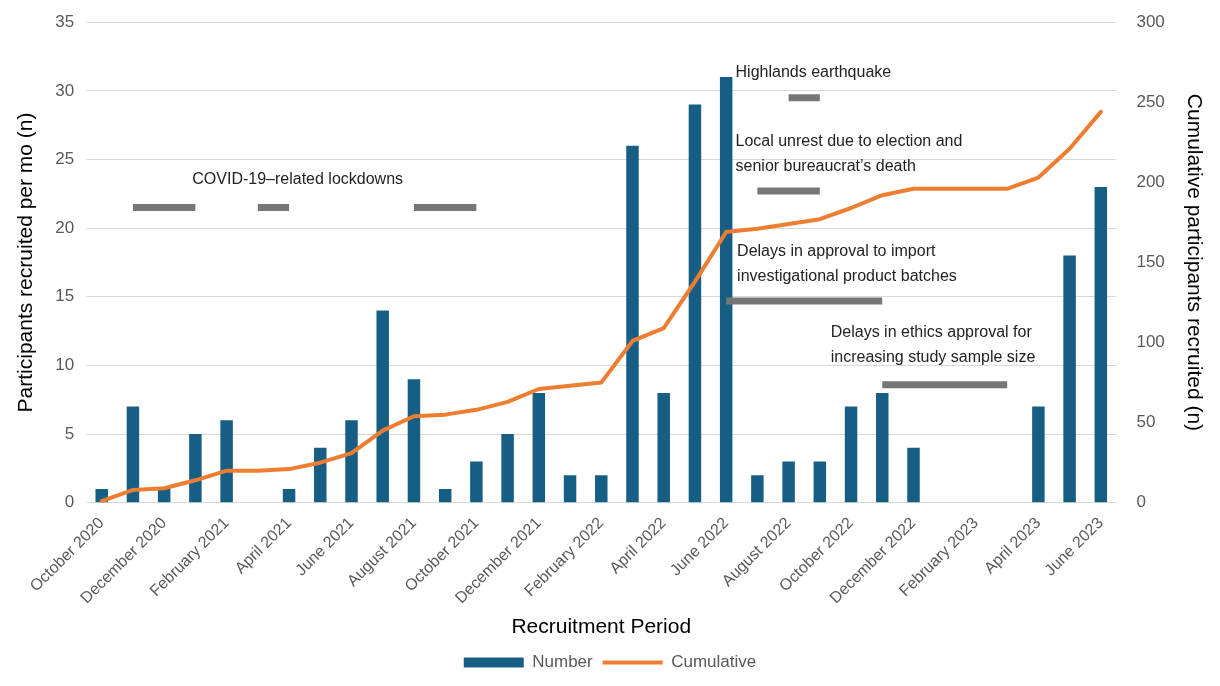 Image resolution: width=1220 pixels, height=686 pixels. I want to click on y2-tick-label: 150, so click(1150, 262).